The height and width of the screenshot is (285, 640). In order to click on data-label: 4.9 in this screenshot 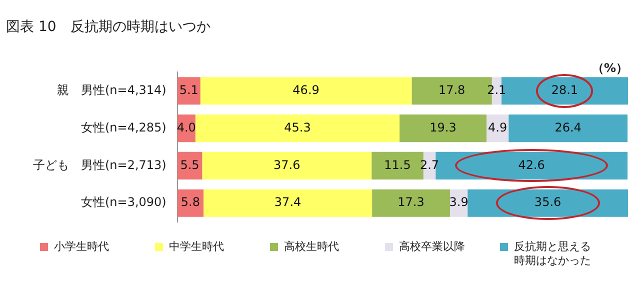, I will do `click(498, 127)`.